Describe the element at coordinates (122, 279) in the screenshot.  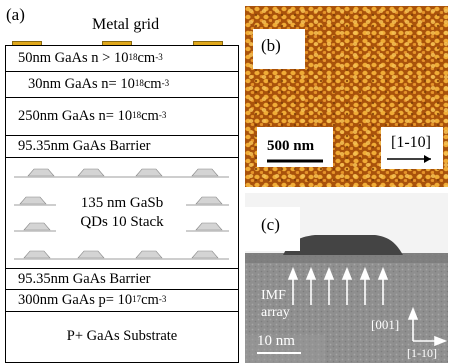
I see `layer-barrier-bottom: 95.35nm GaAs Barrier` at that location.